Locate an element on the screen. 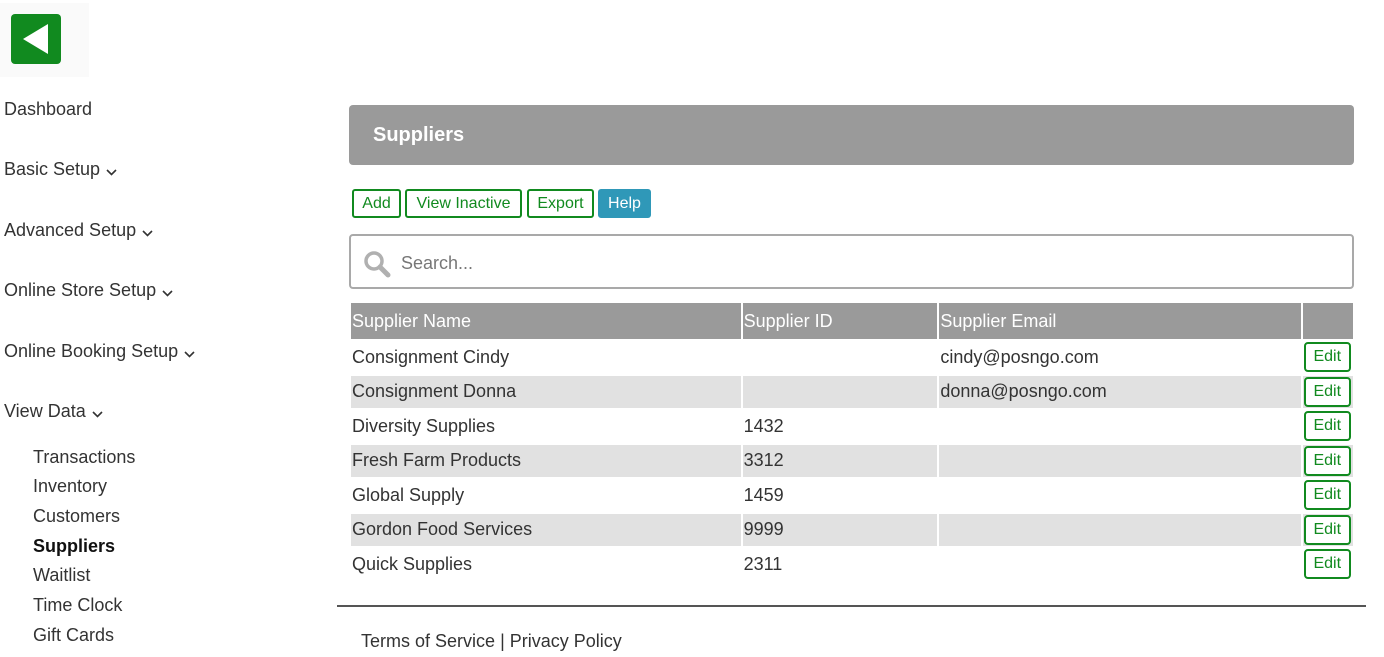 The height and width of the screenshot is (657, 1384). sidebar-item-online-store-setup: Online Store Setup is located at coordinates (88, 291).